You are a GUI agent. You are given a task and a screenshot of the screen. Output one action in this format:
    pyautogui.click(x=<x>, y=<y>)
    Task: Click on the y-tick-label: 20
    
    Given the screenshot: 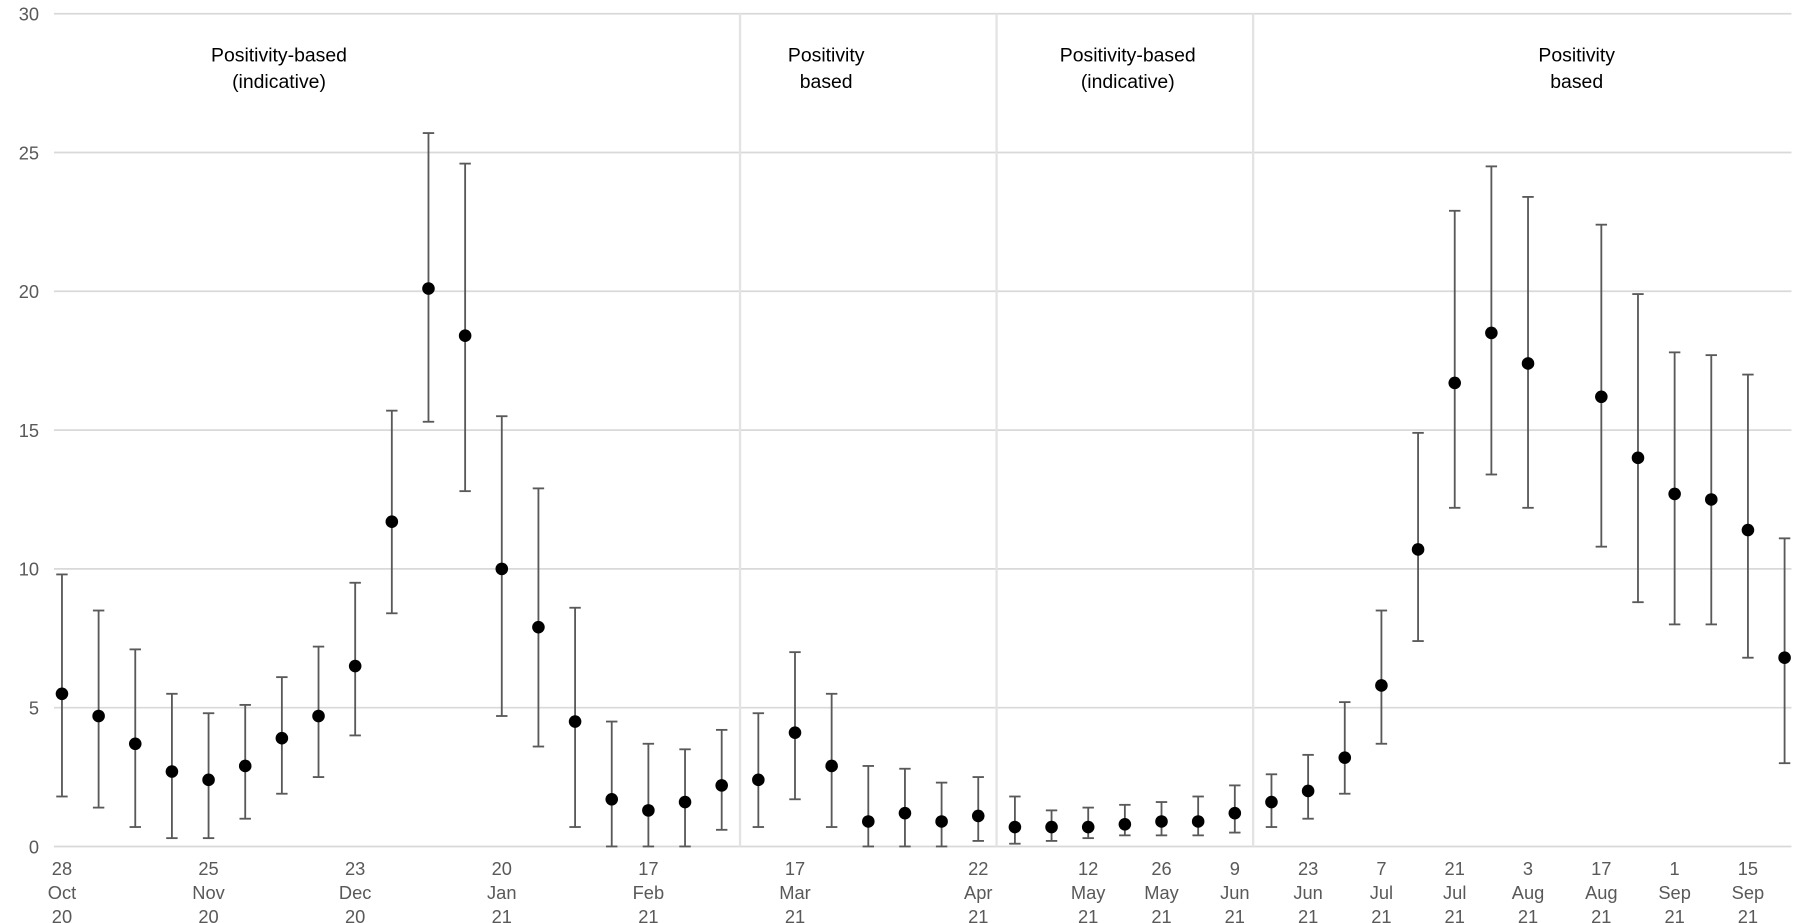 What is the action you would take?
    pyautogui.click(x=29, y=291)
    